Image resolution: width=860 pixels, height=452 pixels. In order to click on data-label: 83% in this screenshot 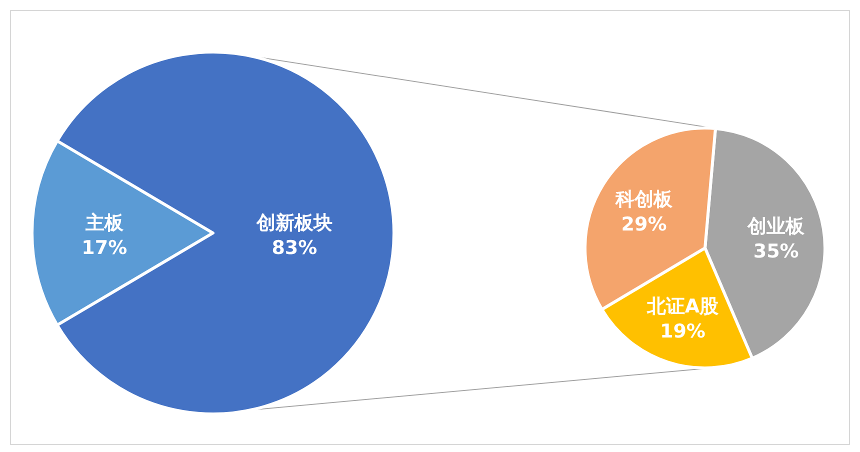, I will do `click(295, 248)`.